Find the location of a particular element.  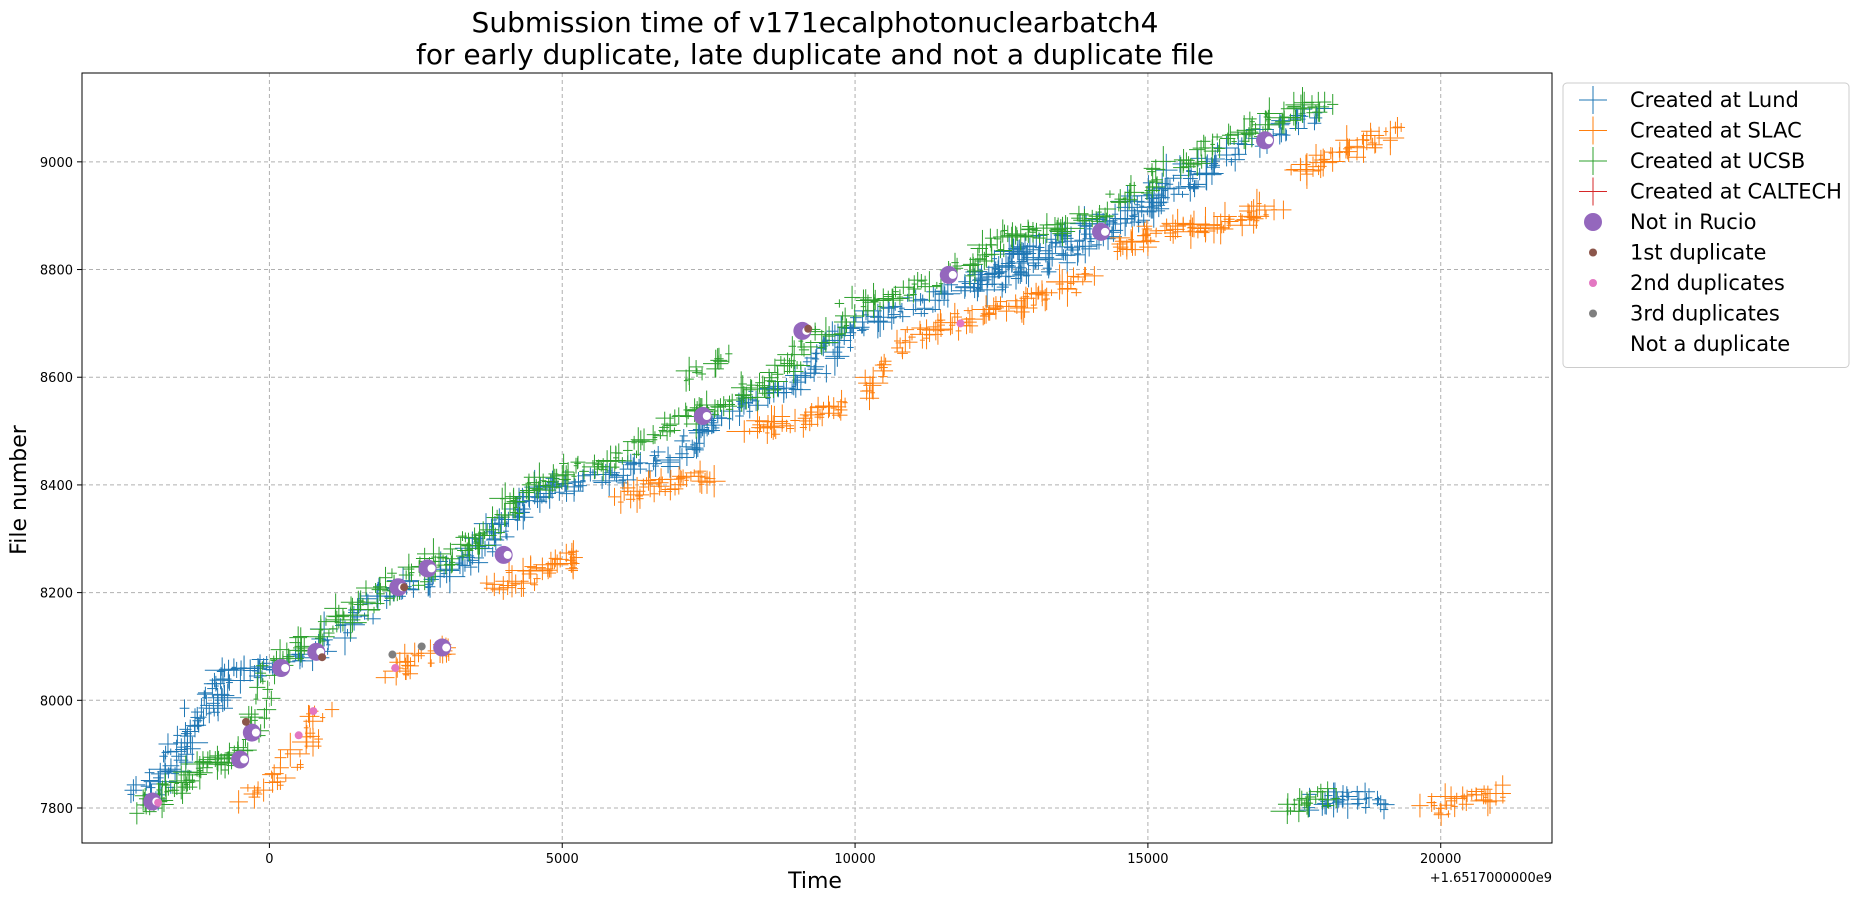

legend-entry-2nd-duplicates: 2nd duplicates is located at coordinates (1687, 283).